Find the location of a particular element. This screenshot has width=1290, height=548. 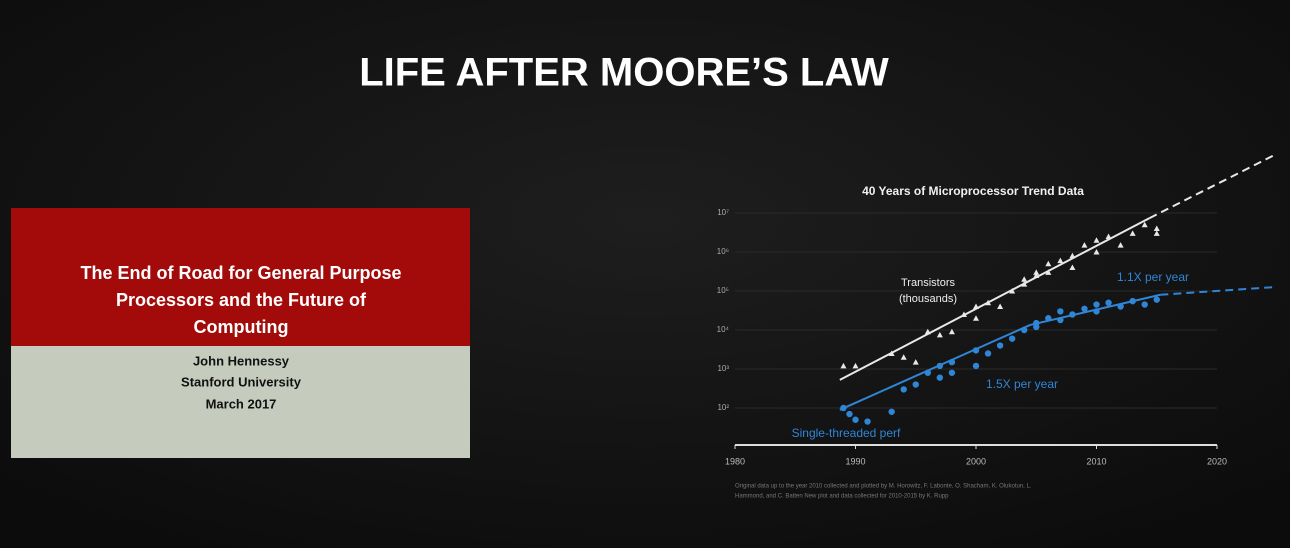

inset-body is located at coordinates (240, 402).